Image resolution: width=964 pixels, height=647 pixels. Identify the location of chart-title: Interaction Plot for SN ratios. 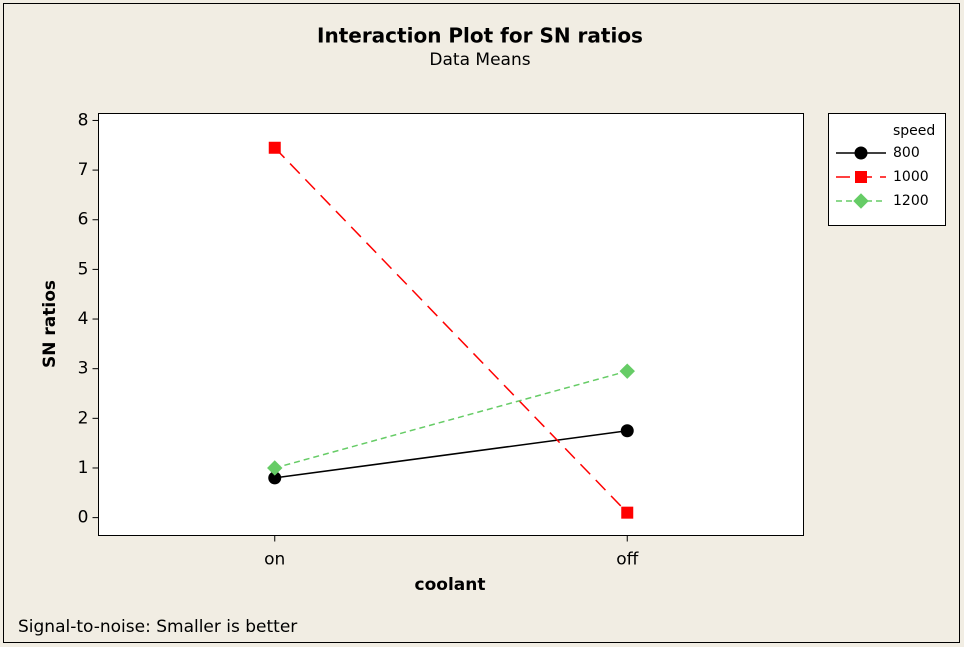
(480, 36).